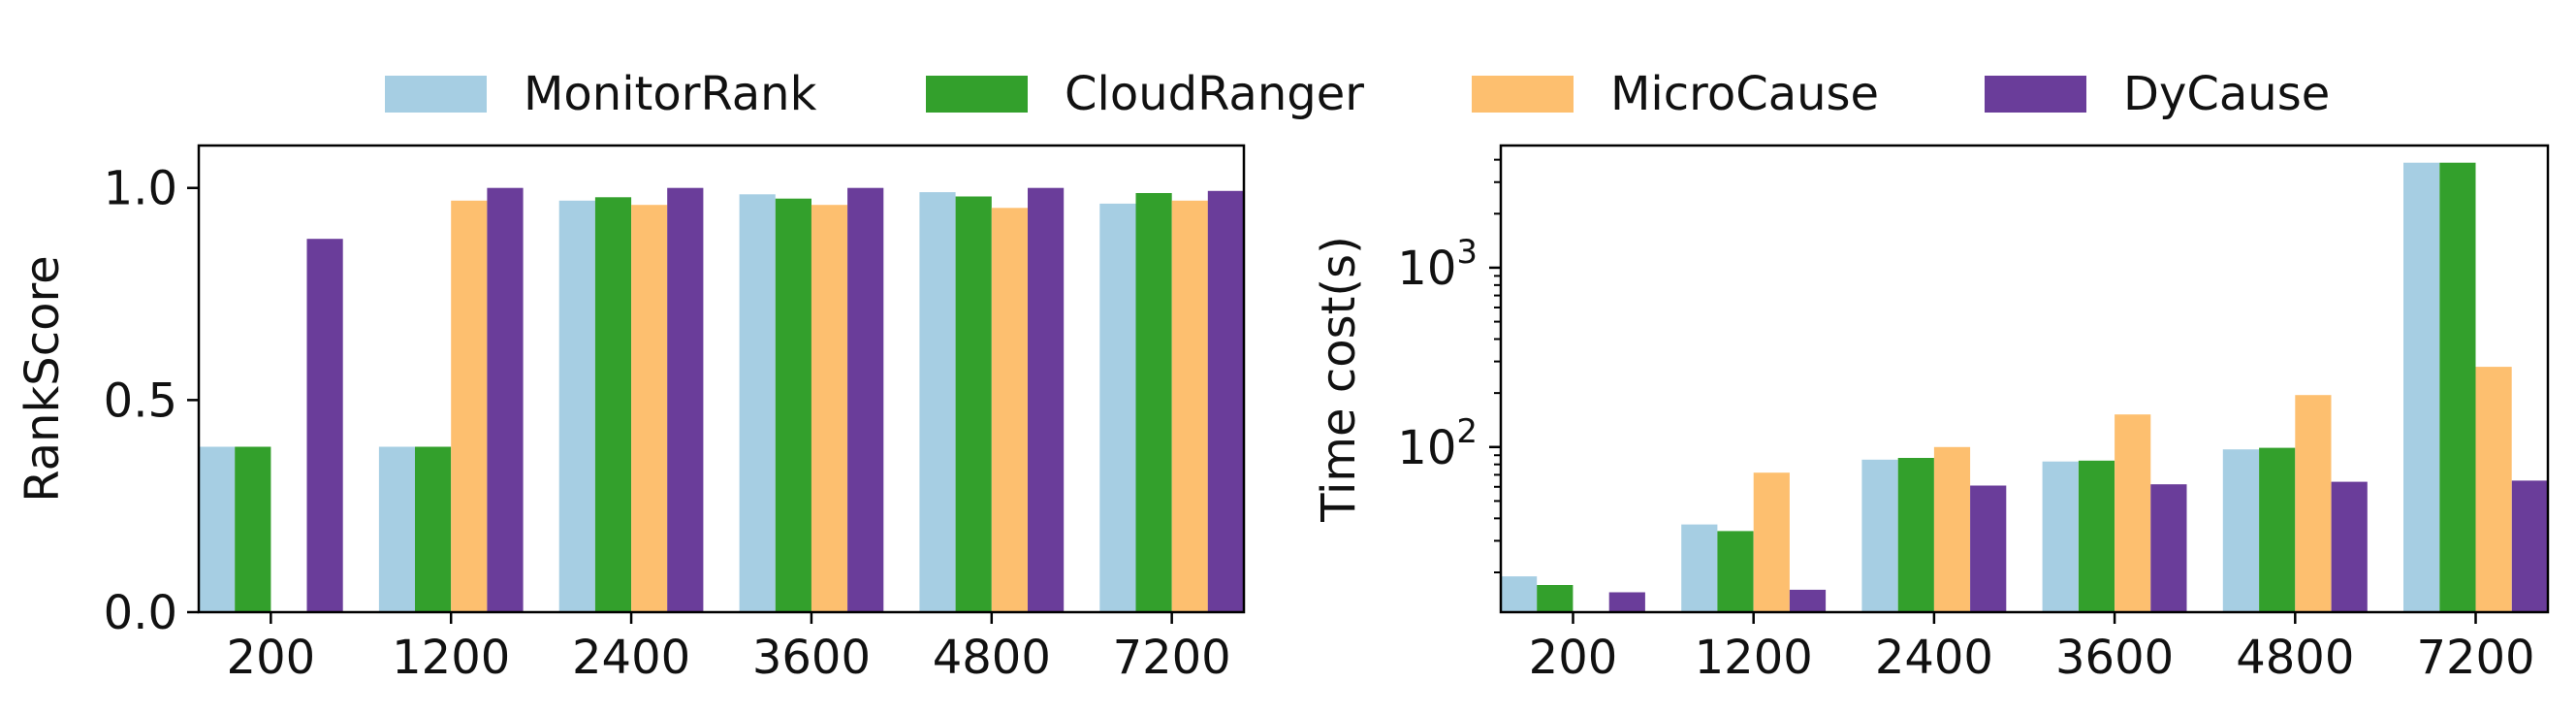  I want to click on chart-legend: MonitorRank CloudRanger MicroCause DyCause, so click(1288, 94).